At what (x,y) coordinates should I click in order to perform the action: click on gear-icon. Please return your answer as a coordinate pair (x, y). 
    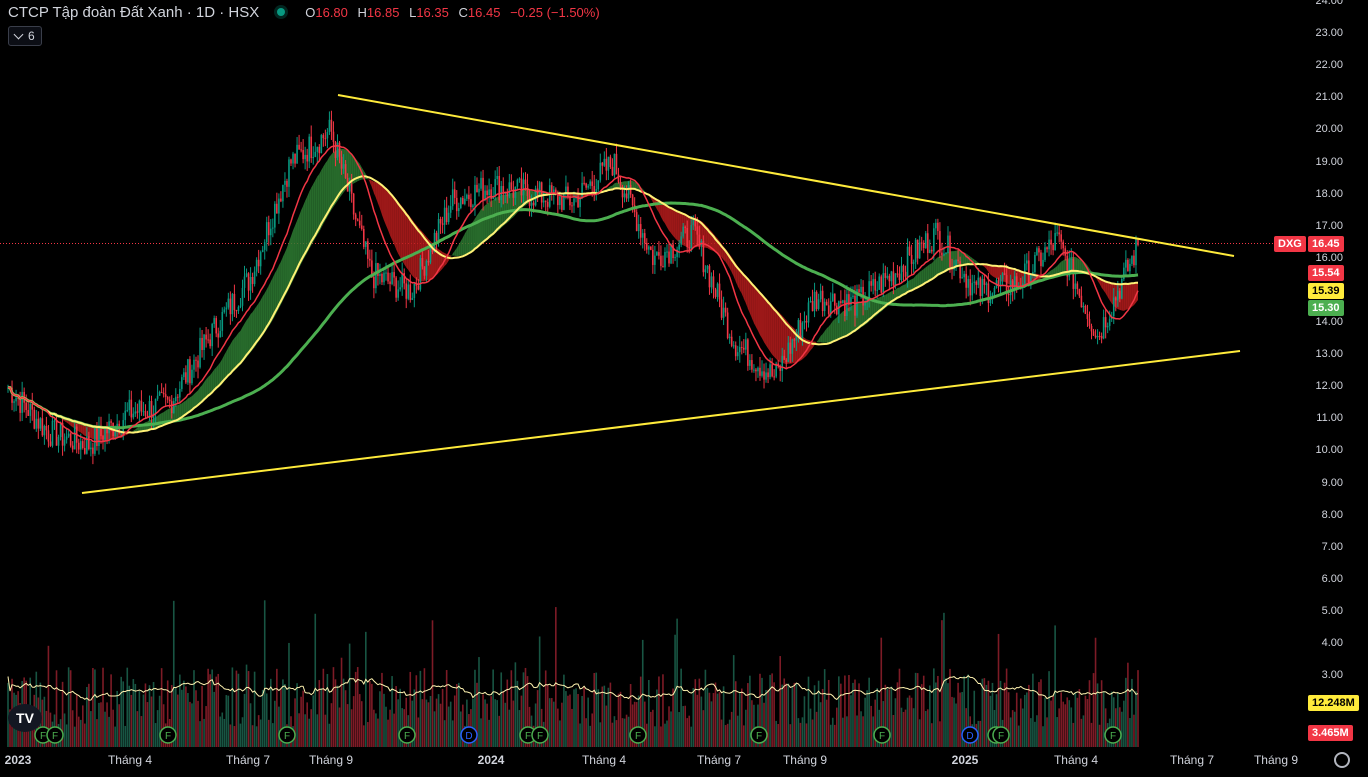
    Looking at the image, I should click on (1342, 760).